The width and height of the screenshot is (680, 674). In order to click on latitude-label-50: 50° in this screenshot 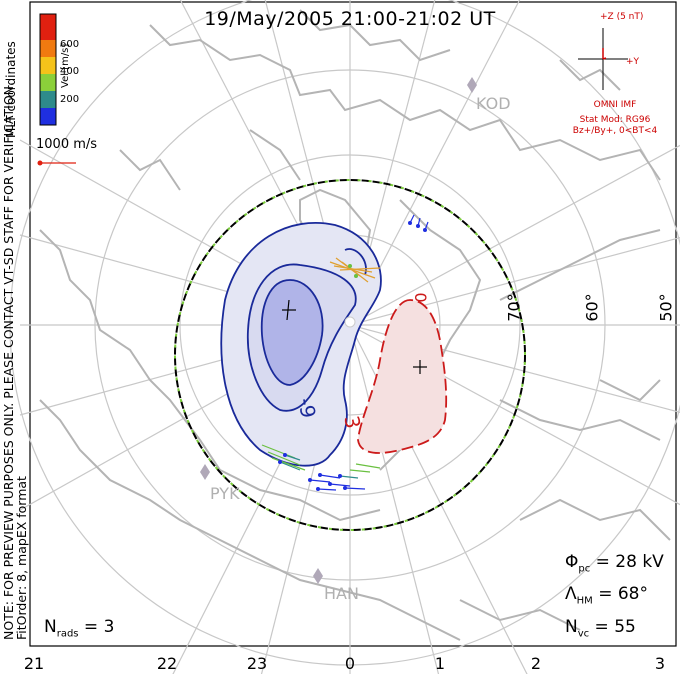, I will do `click(666, 307)`.